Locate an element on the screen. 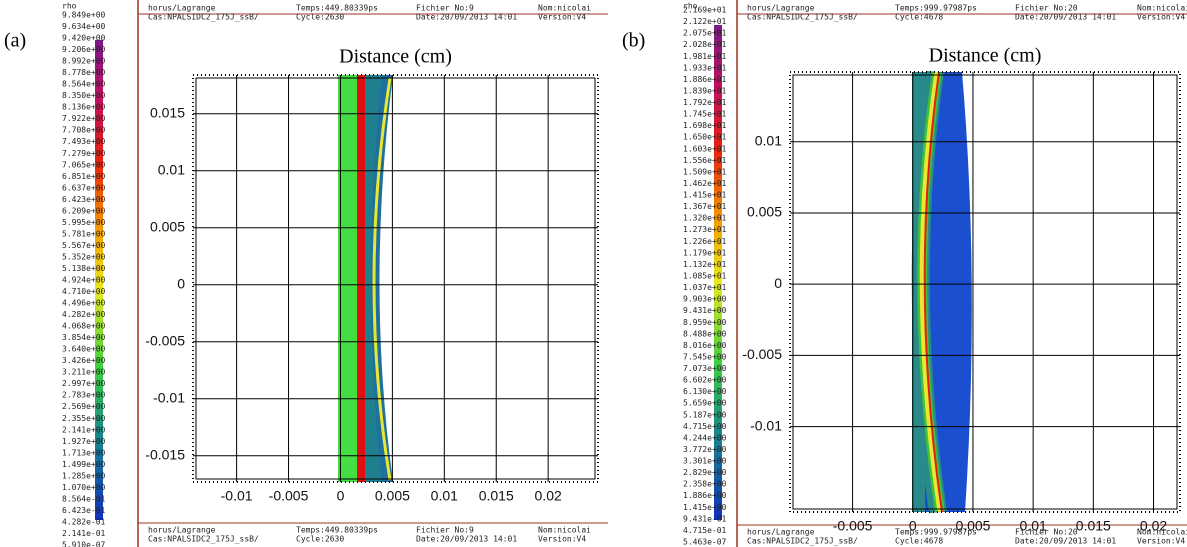 The height and width of the screenshot is (547, 1187). colorbar-label: 2.997e+00 is located at coordinates (84, 383).